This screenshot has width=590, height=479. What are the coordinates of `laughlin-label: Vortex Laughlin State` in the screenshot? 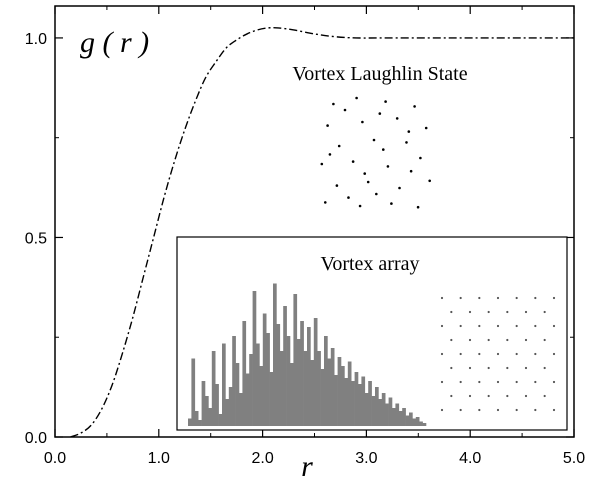 It's located at (379, 74).